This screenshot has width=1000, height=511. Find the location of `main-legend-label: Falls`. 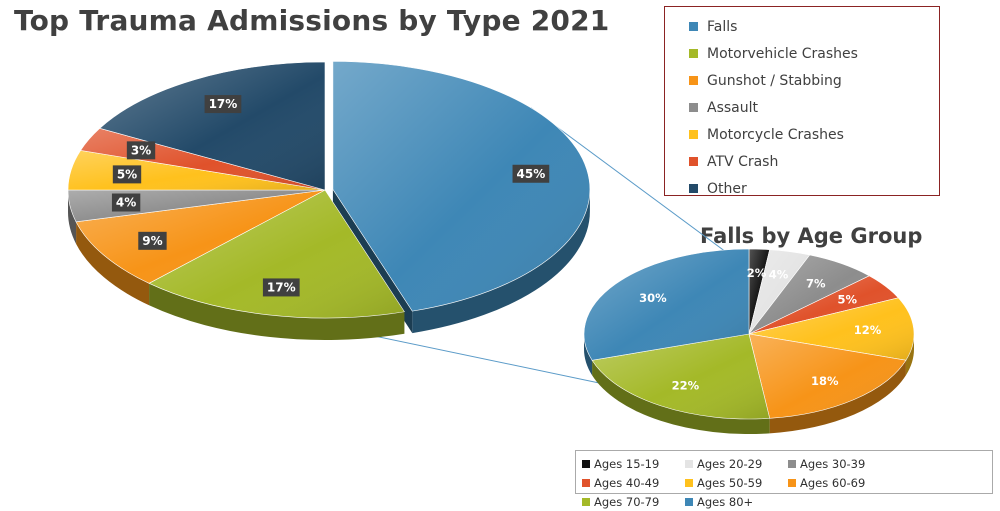

main-legend-label: Falls is located at coordinates (722, 26).